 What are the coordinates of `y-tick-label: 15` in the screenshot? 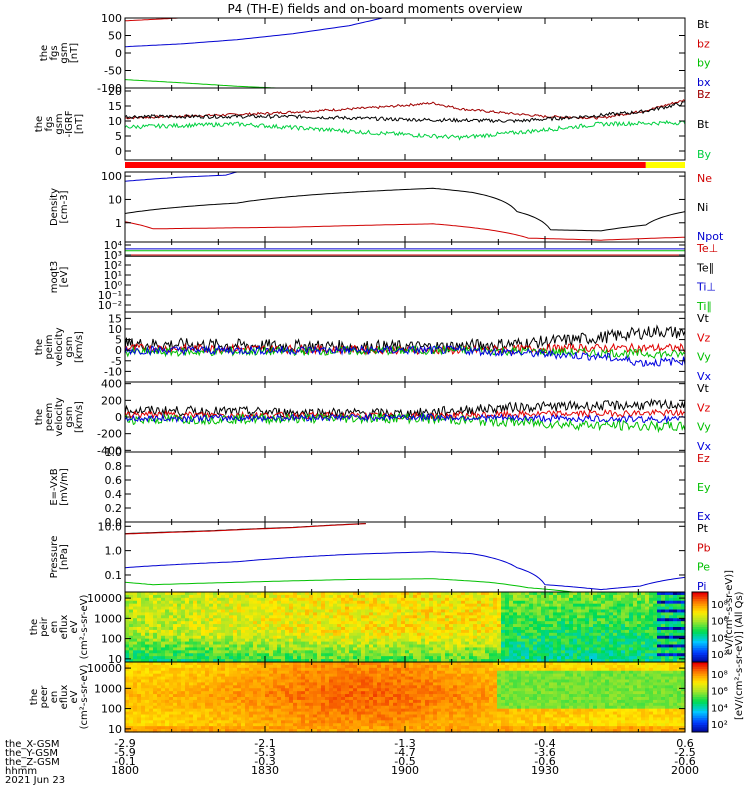 It's located at (115, 106).